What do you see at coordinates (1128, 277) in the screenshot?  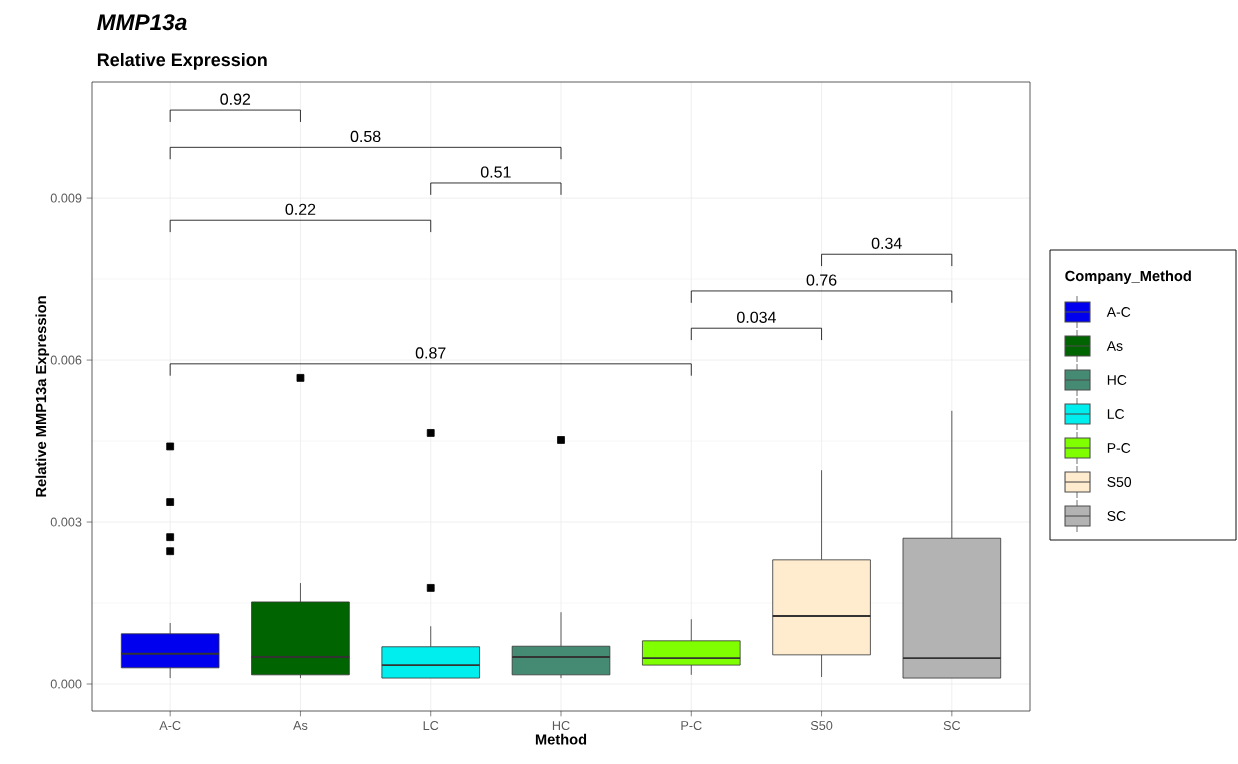 I see `legend-title: Company_Method` at bounding box center [1128, 277].